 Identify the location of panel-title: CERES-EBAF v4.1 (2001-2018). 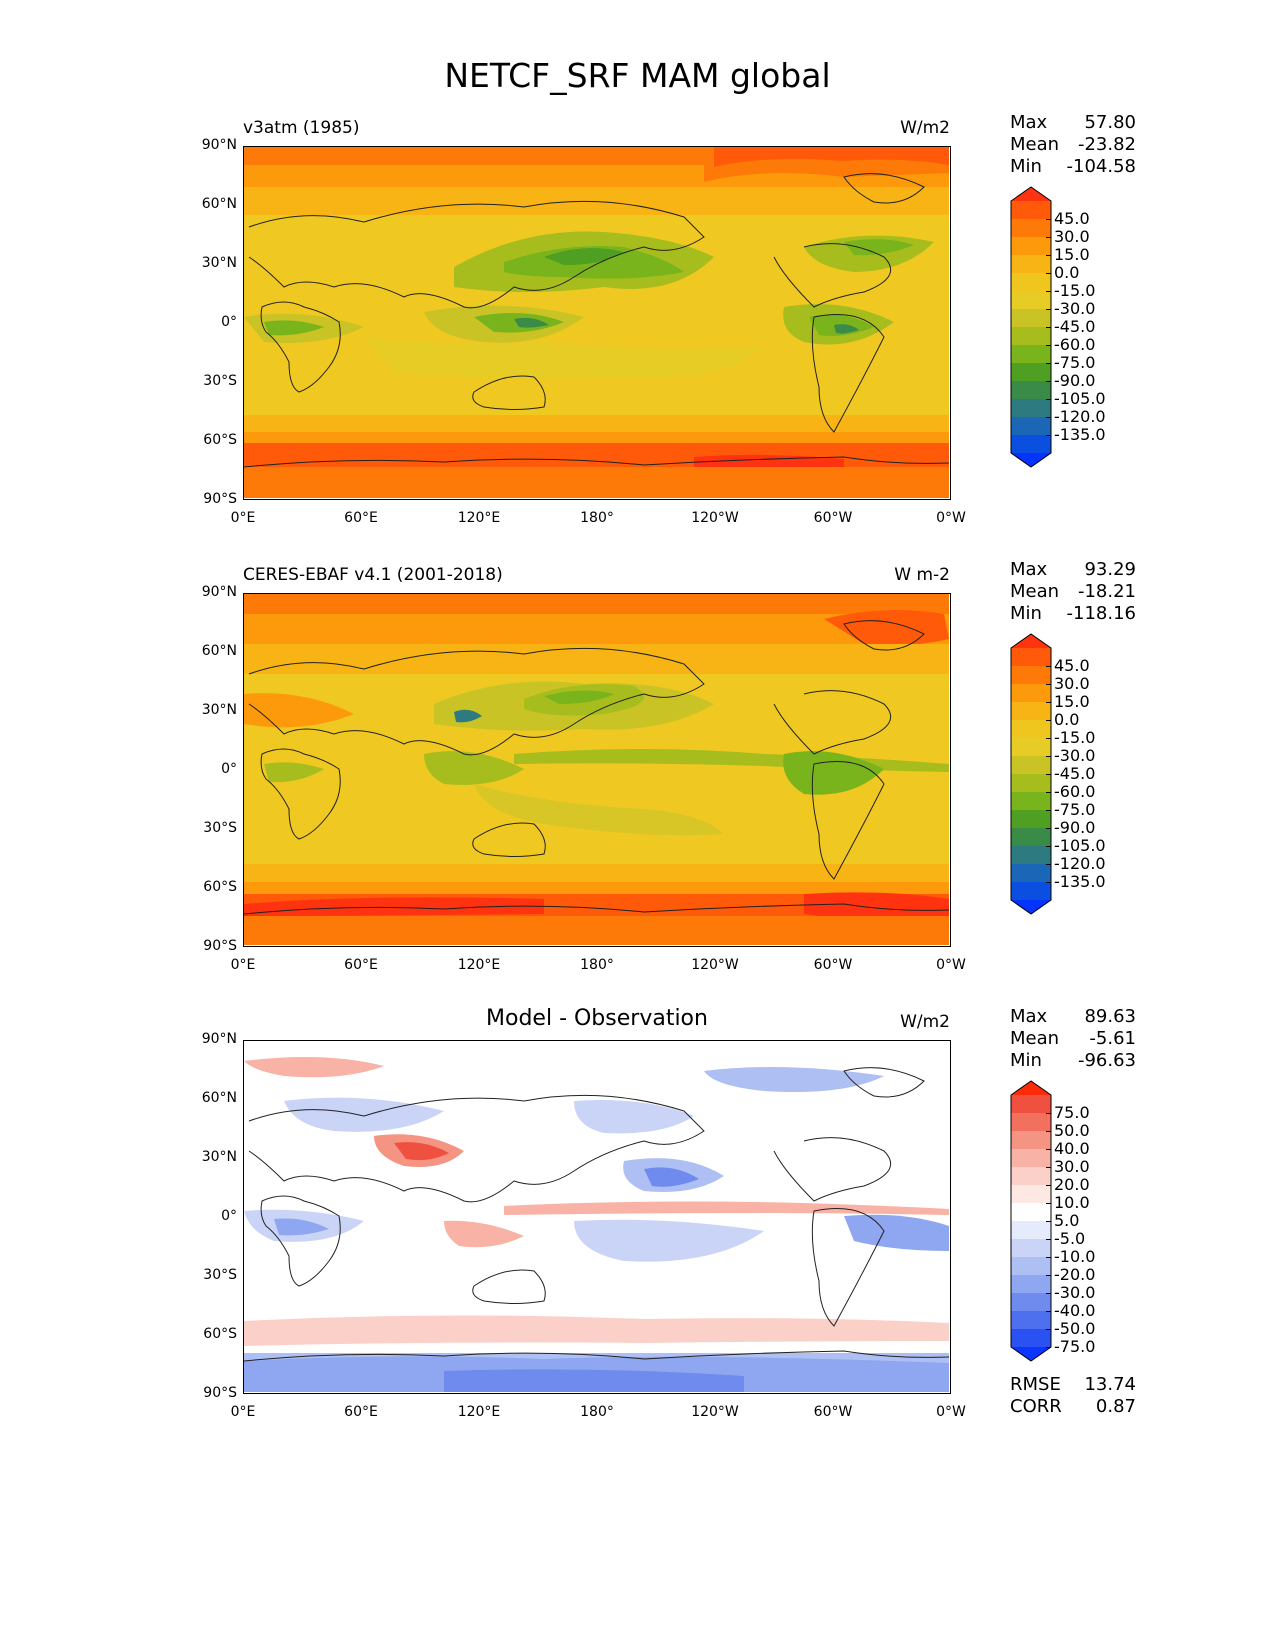
(373, 575).